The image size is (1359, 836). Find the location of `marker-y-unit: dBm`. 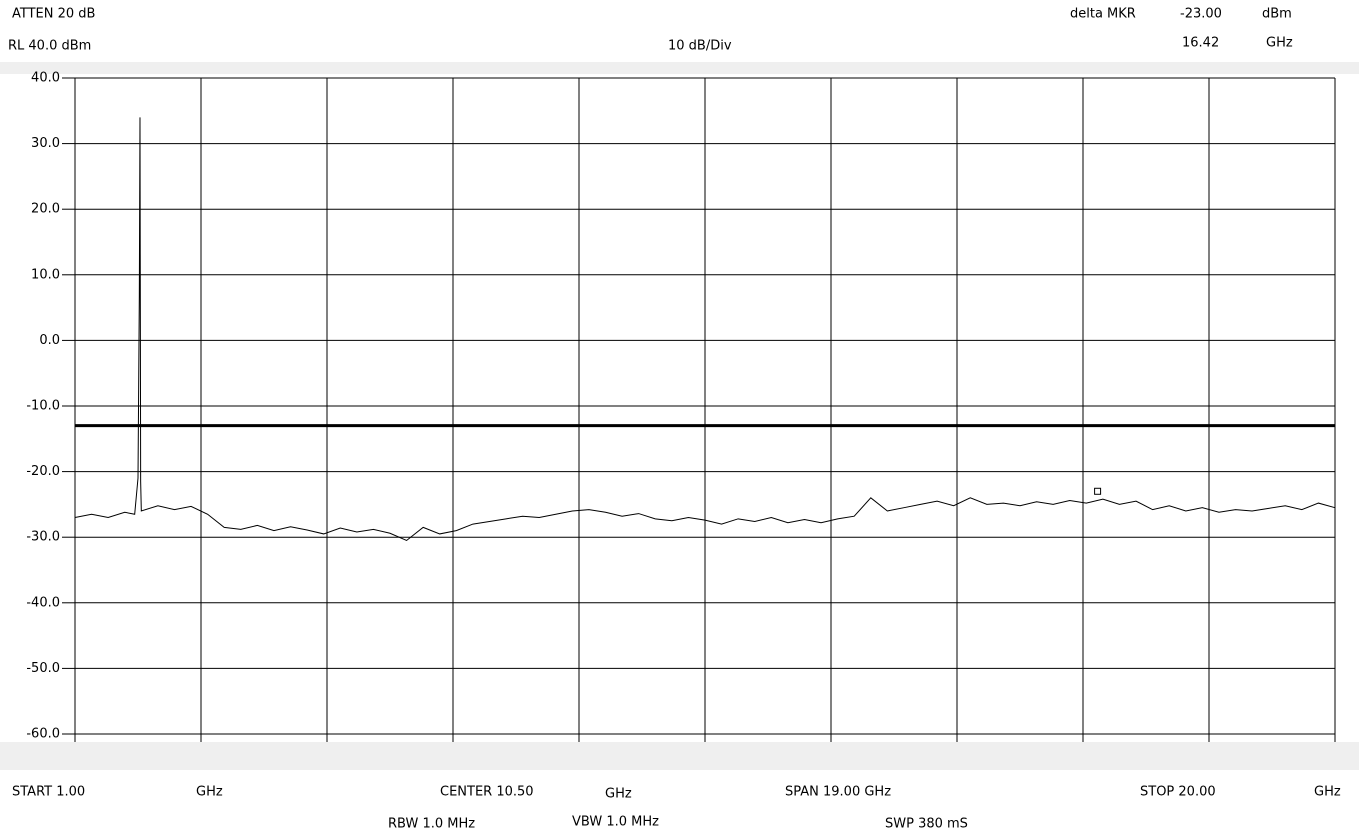

marker-y-unit: dBm is located at coordinates (1277, 14).